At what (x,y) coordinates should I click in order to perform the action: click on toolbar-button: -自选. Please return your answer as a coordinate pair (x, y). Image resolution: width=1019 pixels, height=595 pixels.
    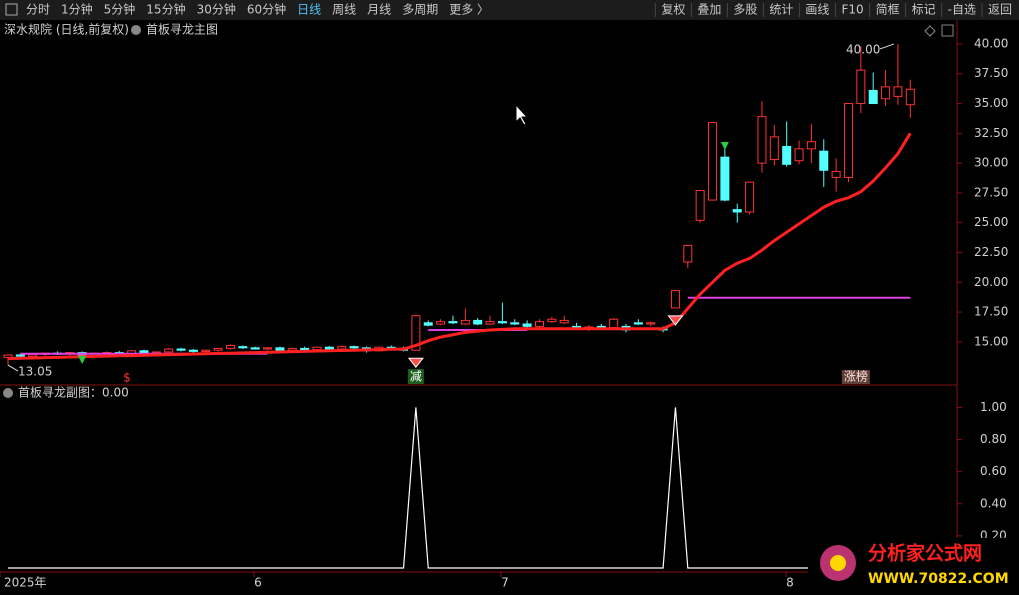
    Looking at the image, I should click on (962, 10).